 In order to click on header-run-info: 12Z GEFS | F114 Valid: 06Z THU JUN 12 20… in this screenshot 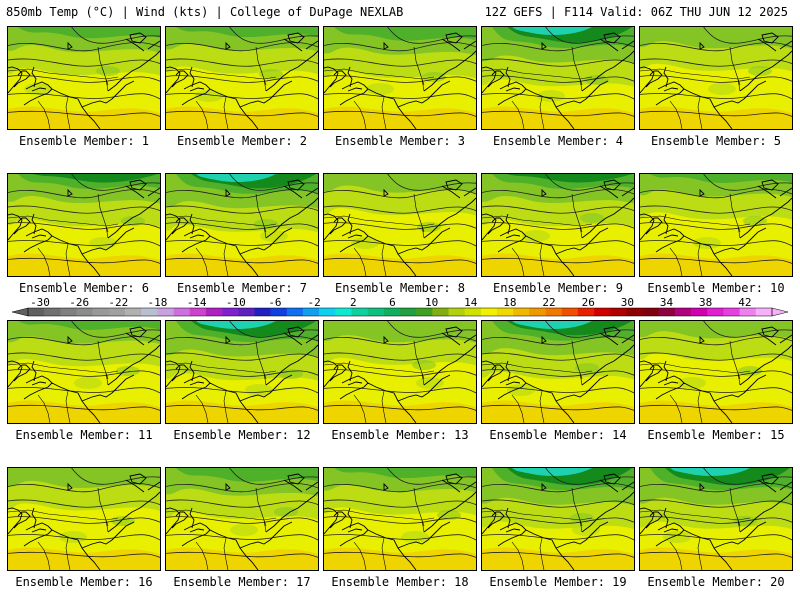, I will do `click(636, 12)`.